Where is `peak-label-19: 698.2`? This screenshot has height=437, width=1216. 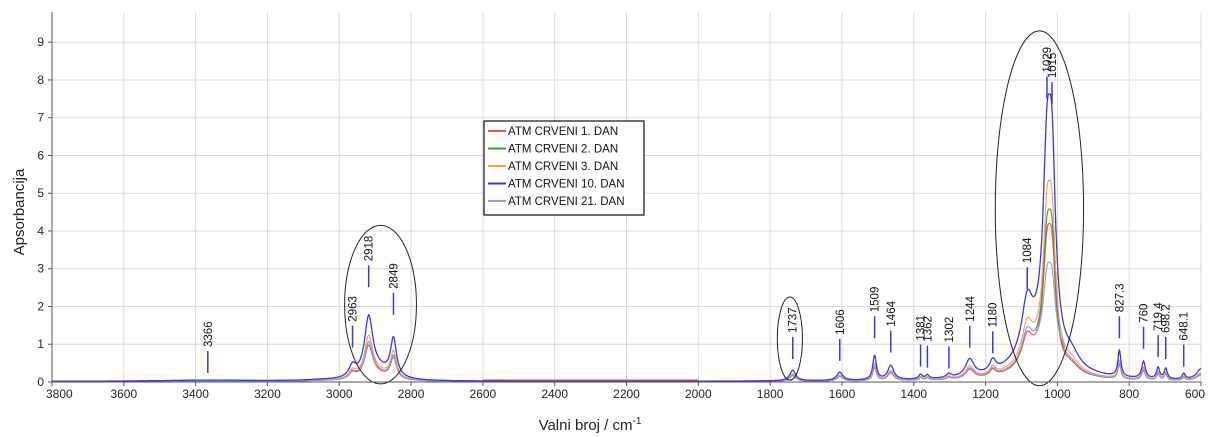
peak-label-19: 698.2 is located at coordinates (1167, 318).